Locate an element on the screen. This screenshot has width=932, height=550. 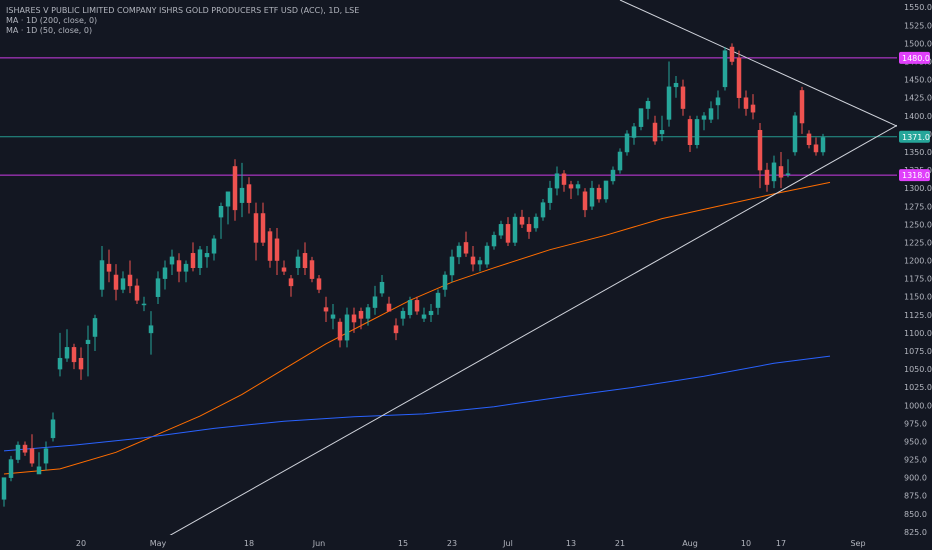
price-tick-label: 925.0 is located at coordinates (915, 460).